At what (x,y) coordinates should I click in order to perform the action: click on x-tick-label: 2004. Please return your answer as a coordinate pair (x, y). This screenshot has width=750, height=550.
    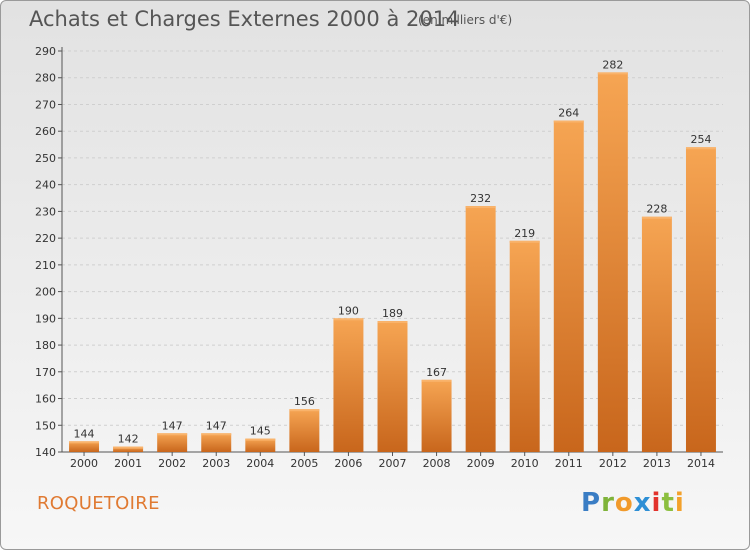
    Looking at the image, I should click on (260, 463).